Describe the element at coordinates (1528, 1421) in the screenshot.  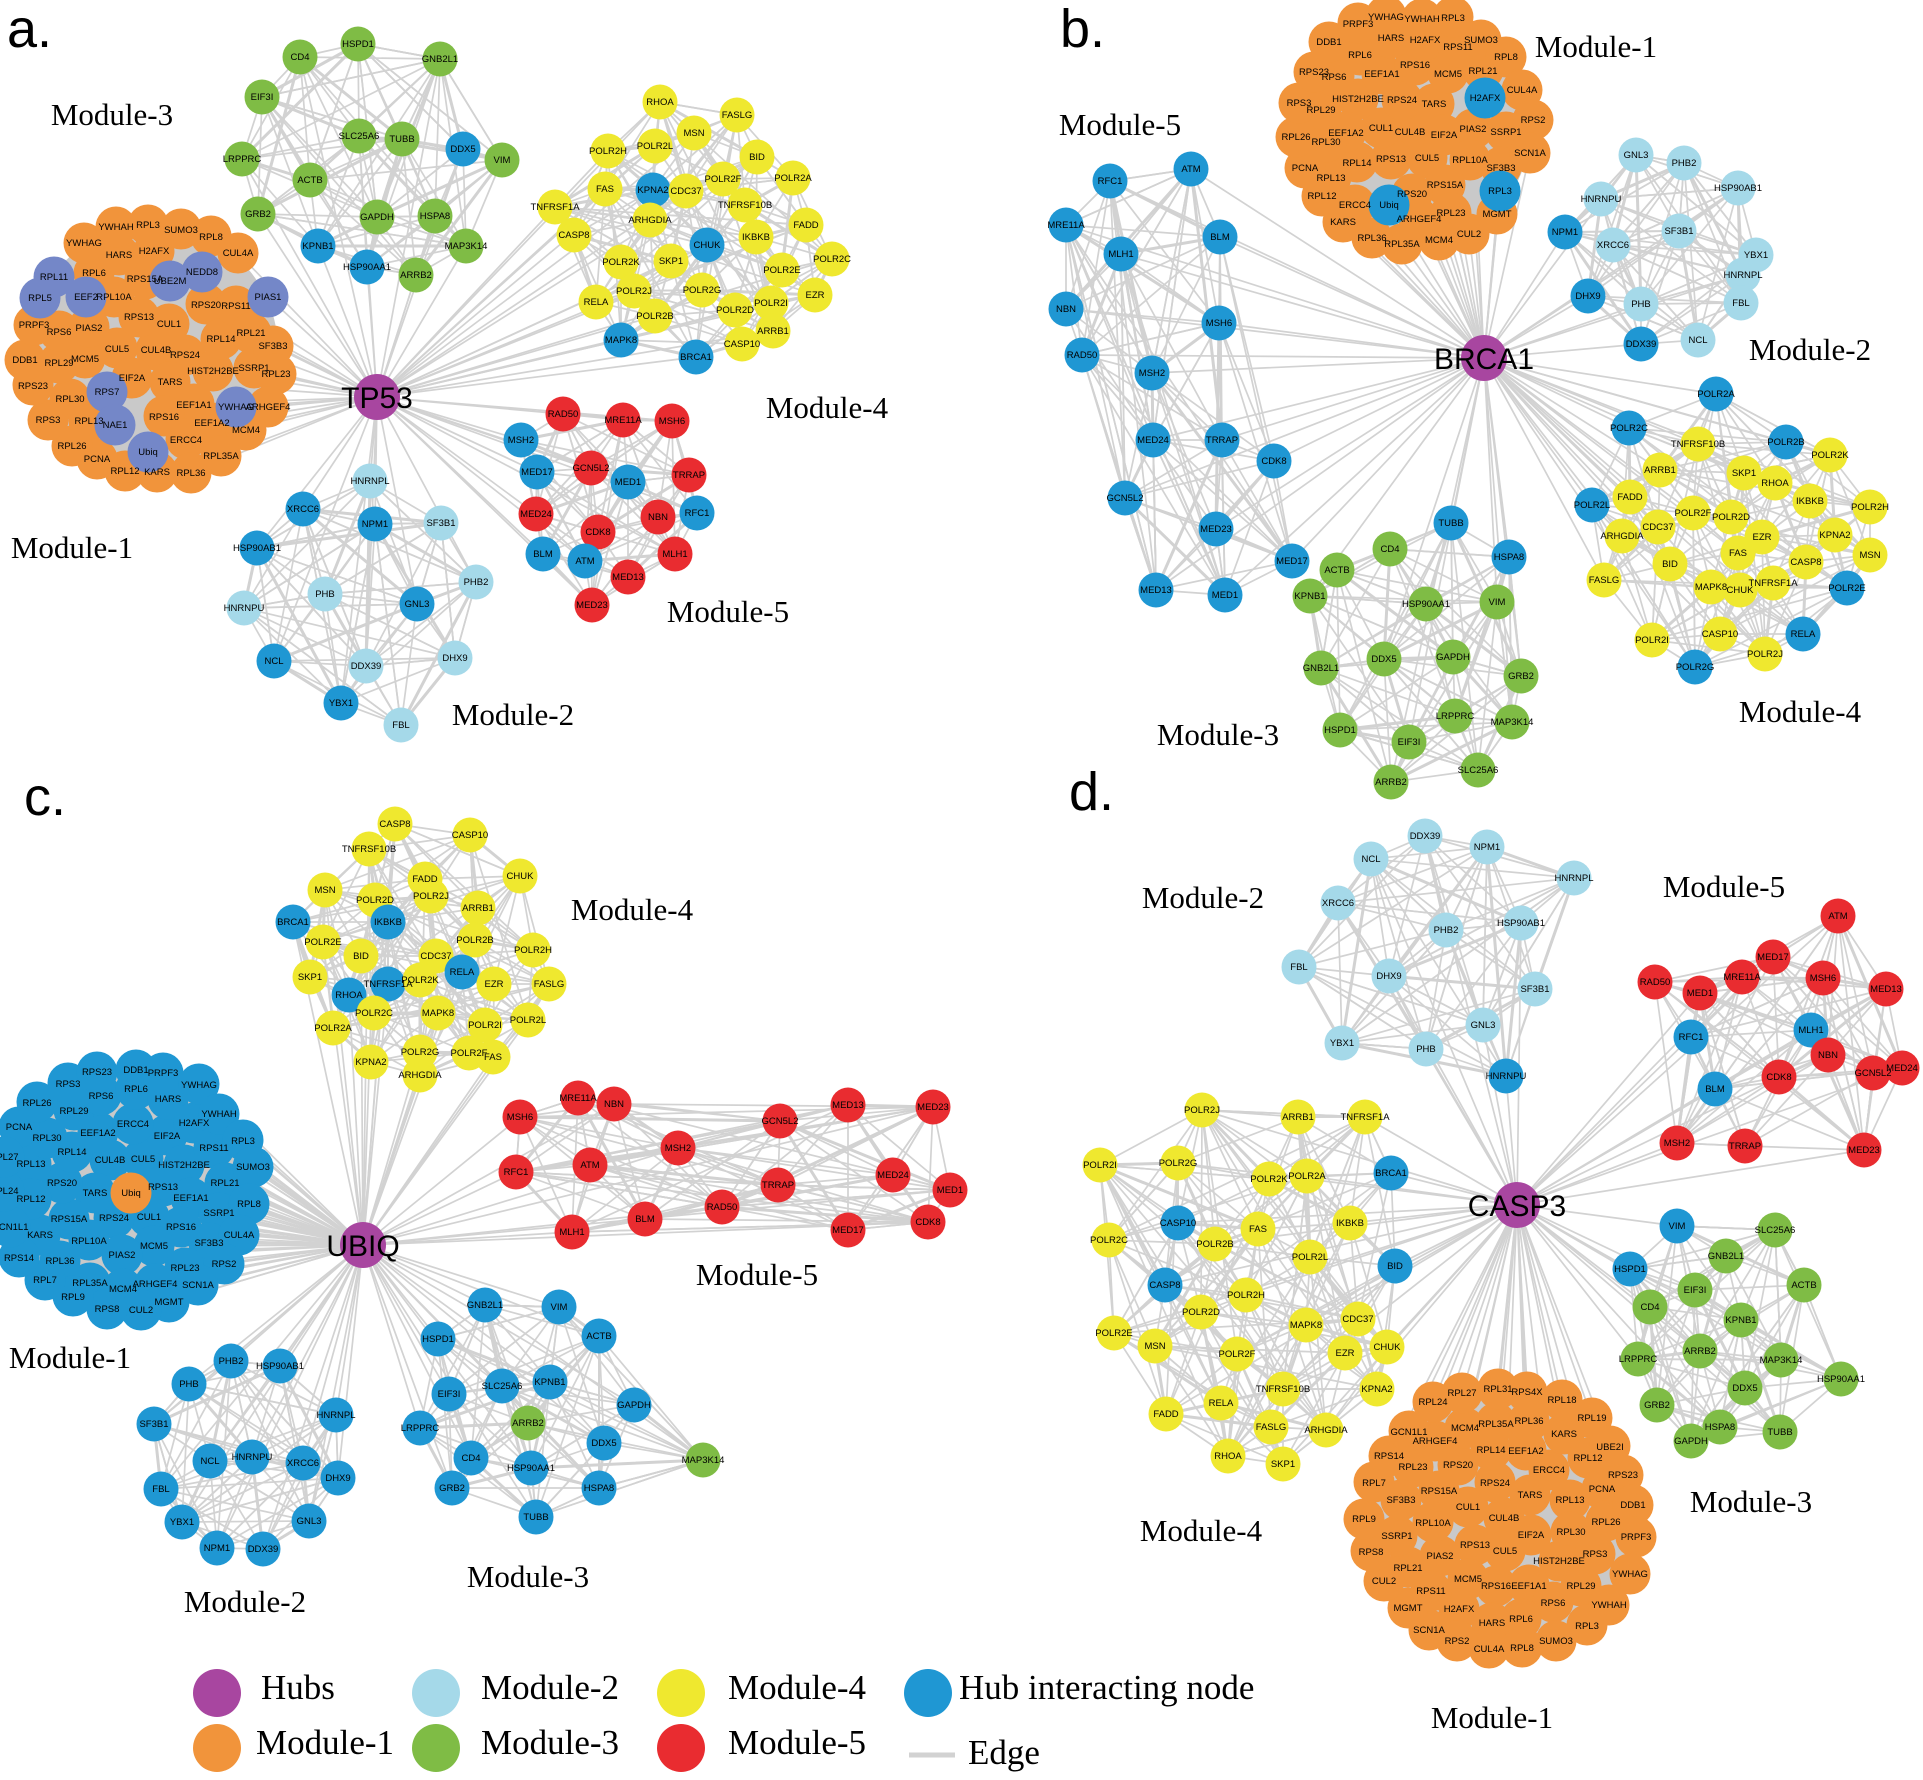
I see `svg-text: RPL36` at that location.